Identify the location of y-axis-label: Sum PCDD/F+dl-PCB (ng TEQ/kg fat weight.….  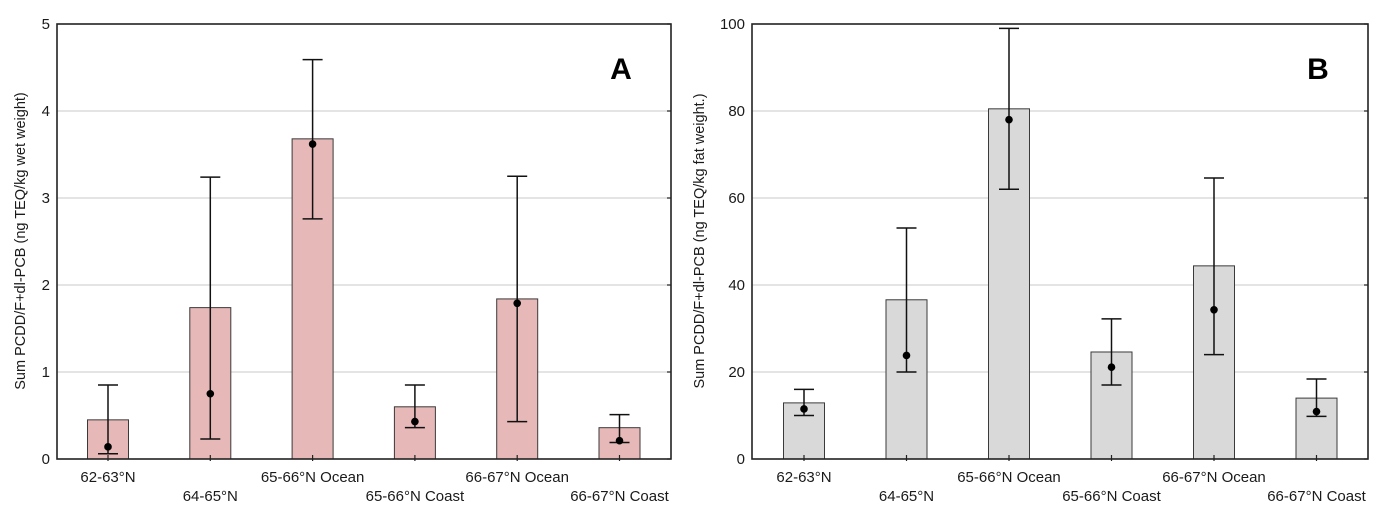
(700, 240).